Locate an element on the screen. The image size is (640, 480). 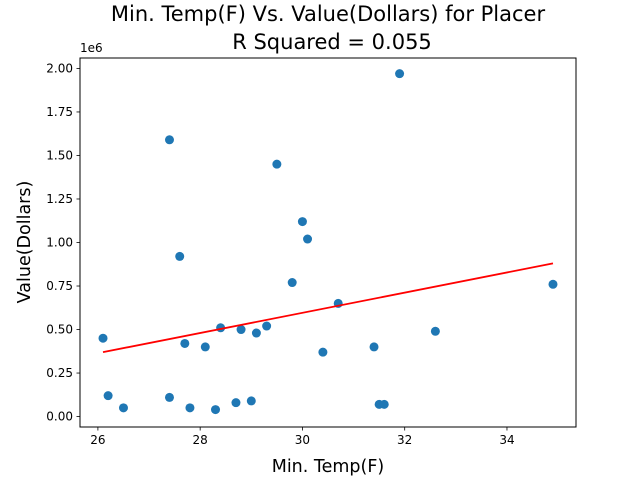
y-tick-label: 1.75 is located at coordinates (59, 112).